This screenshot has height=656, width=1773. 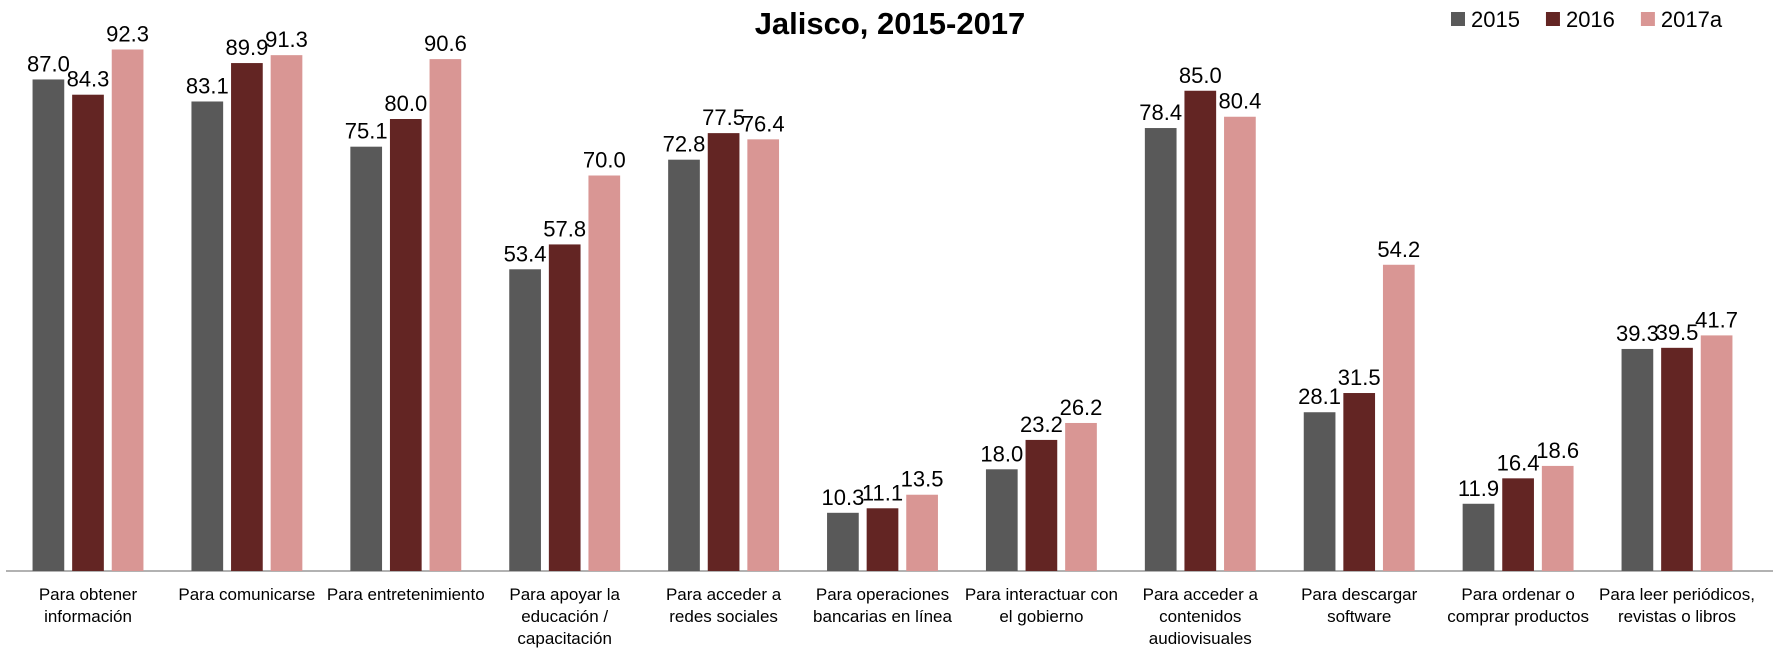 What do you see at coordinates (48, 63) in the screenshot?
I see `data-label: 87.0` at bounding box center [48, 63].